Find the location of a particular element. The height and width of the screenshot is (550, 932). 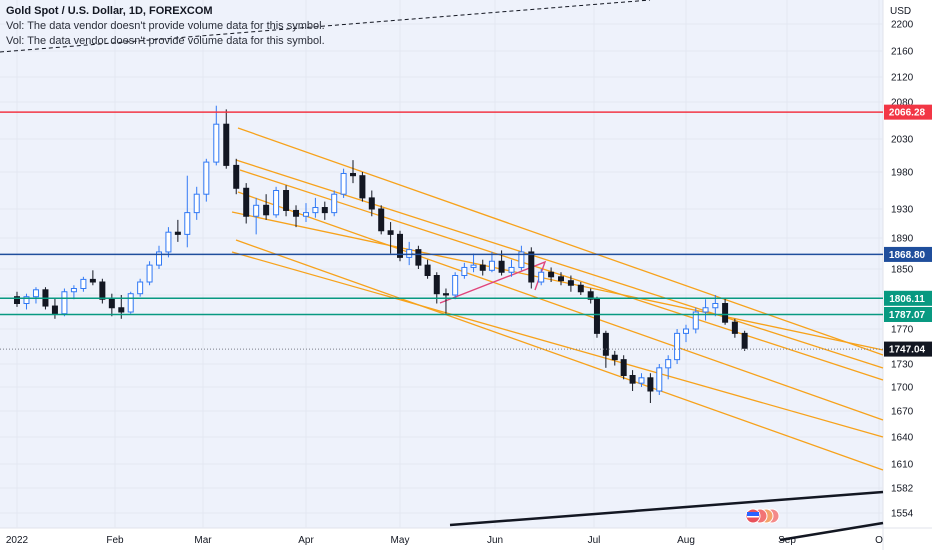

time-tick-label: Aug is located at coordinates (686, 540).